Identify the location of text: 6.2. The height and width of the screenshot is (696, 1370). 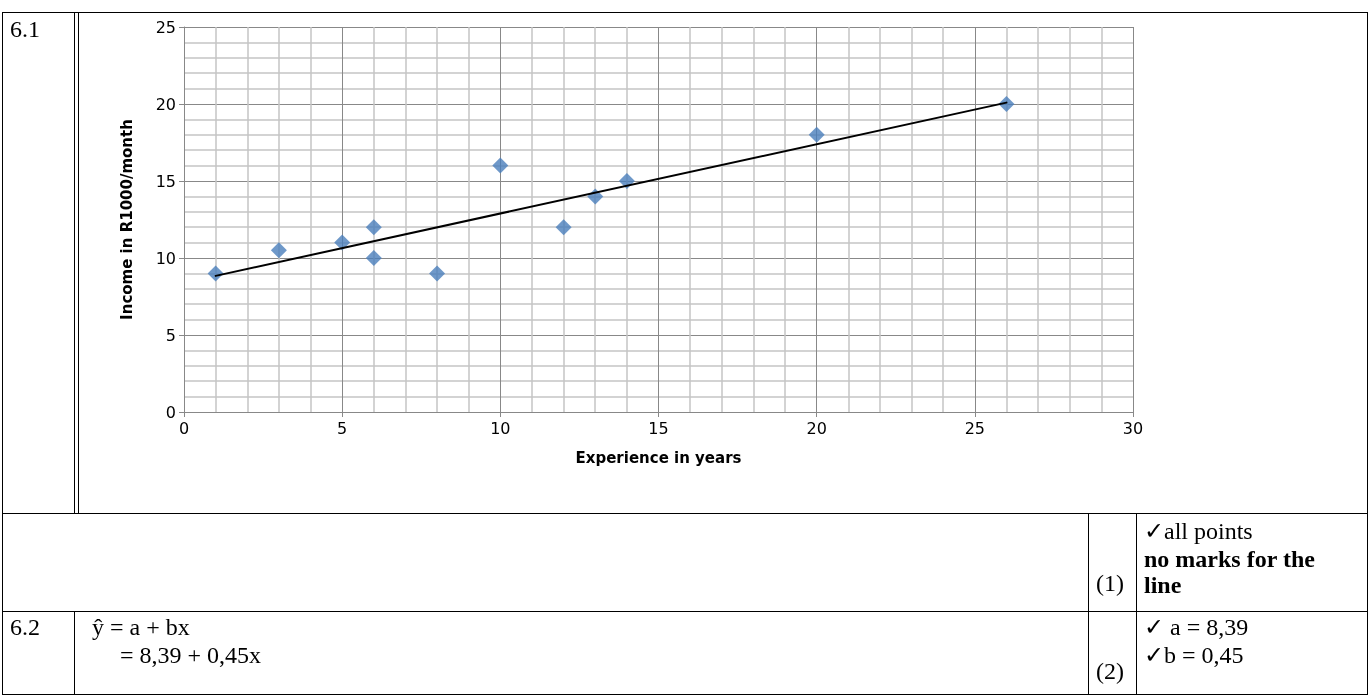
(25, 627).